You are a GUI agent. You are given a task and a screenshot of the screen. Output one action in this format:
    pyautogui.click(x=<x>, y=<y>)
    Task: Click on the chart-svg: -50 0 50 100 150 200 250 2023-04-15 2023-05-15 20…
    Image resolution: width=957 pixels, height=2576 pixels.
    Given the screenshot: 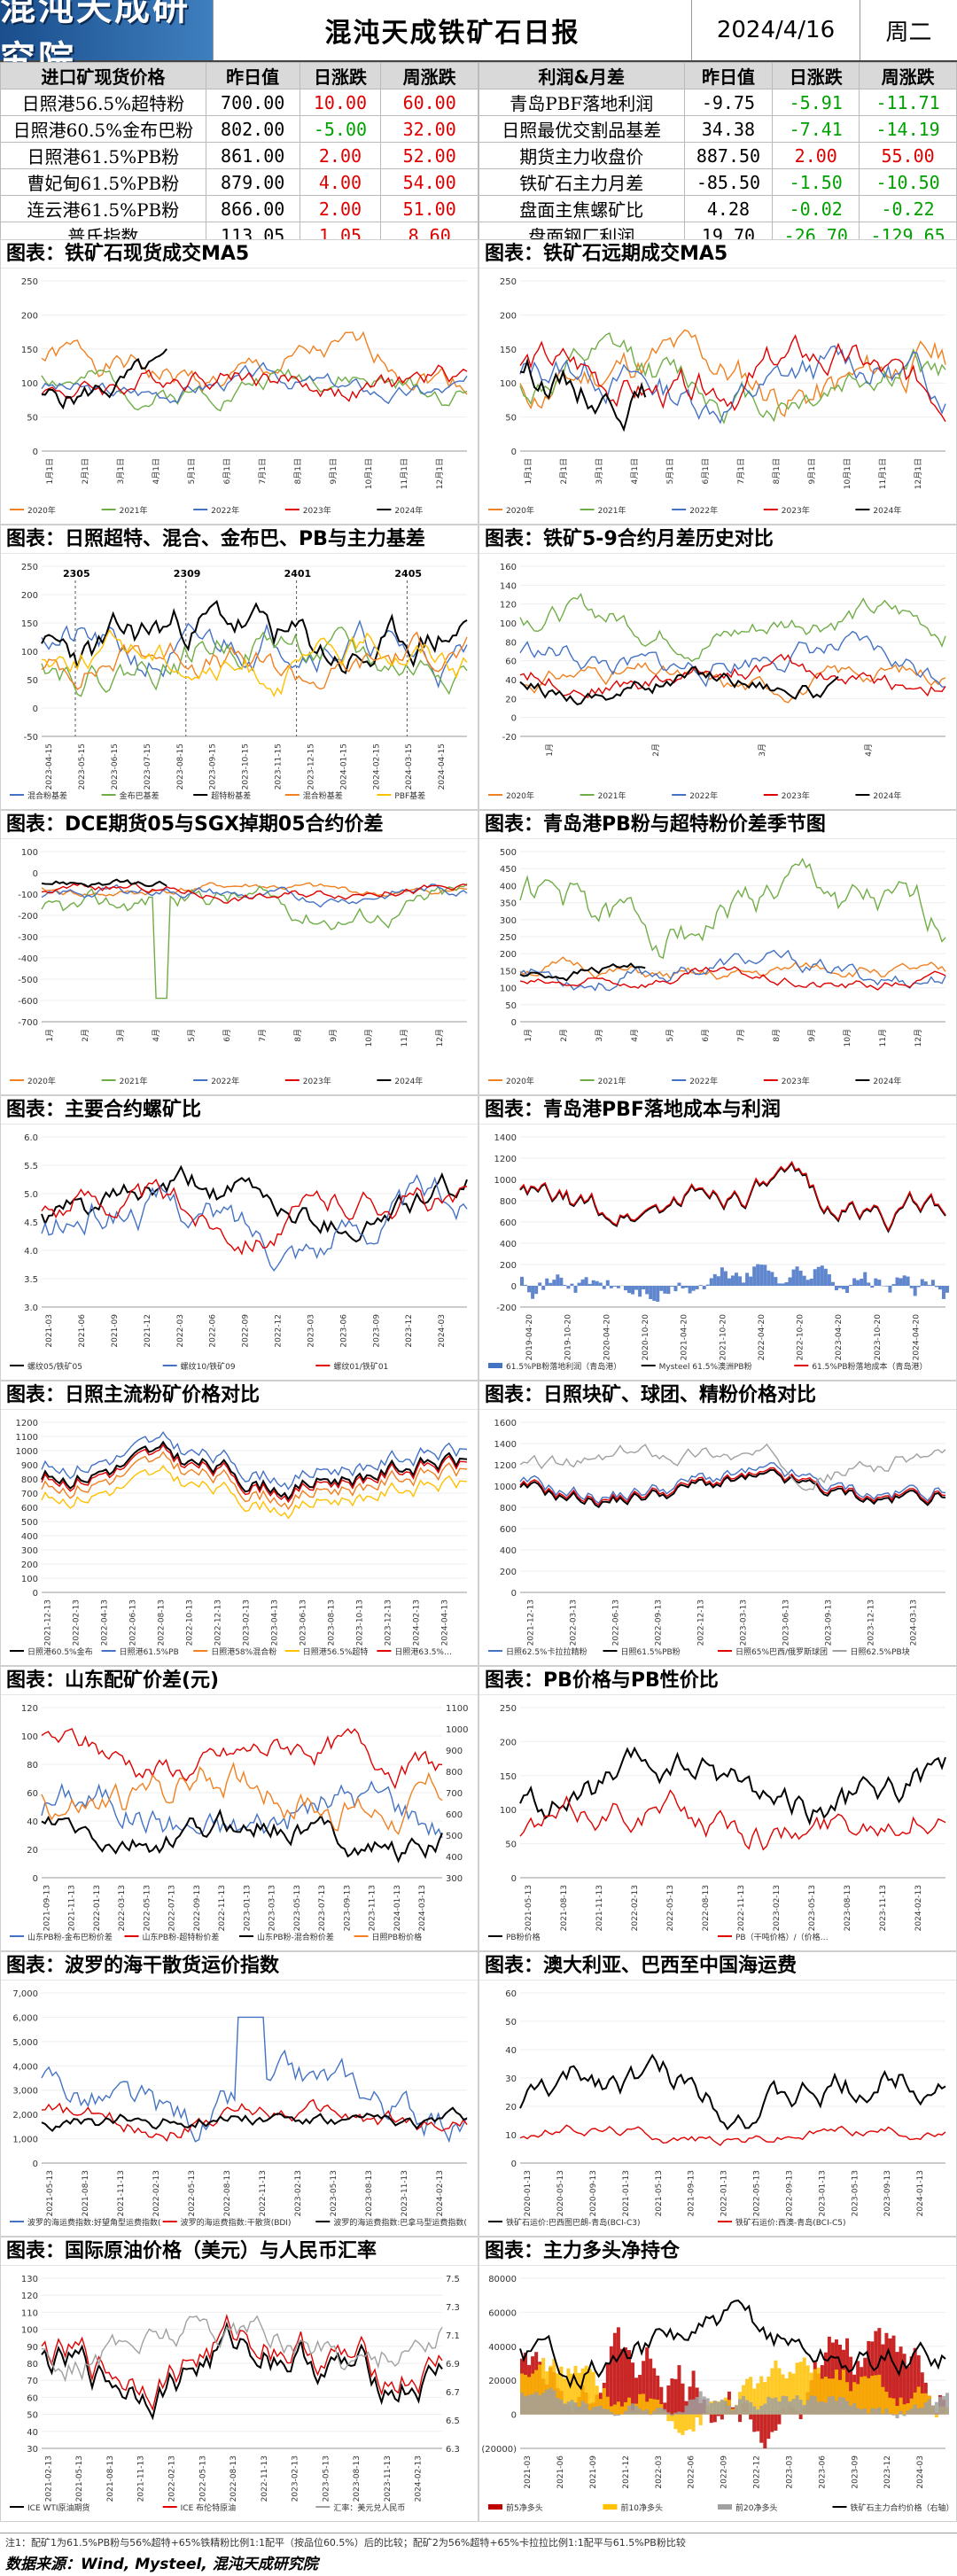 What is the action you would take?
    pyautogui.click(x=239, y=682)
    